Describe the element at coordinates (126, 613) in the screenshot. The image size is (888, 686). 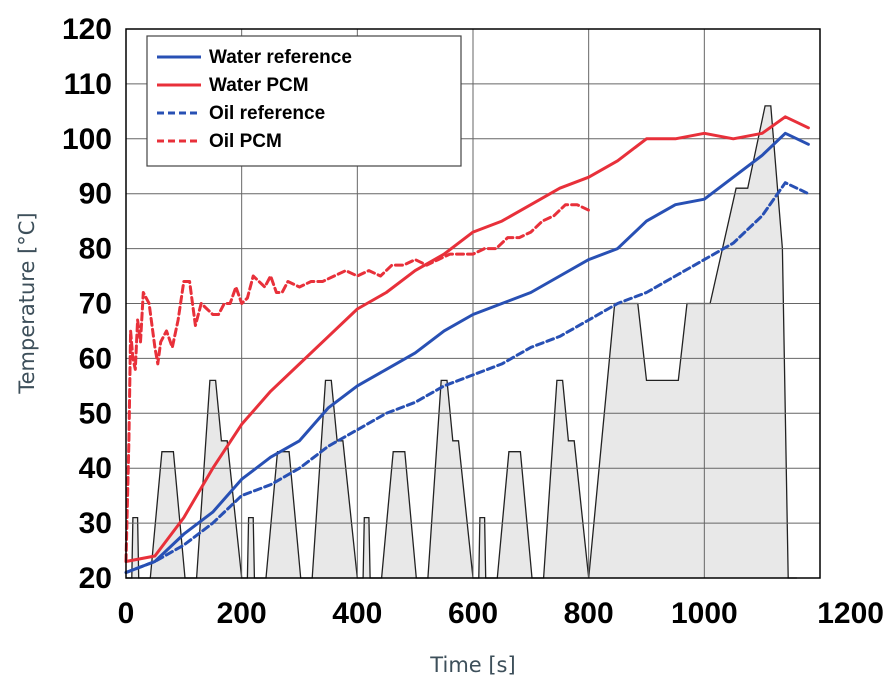
I see `x-tick-label: 0` at that location.